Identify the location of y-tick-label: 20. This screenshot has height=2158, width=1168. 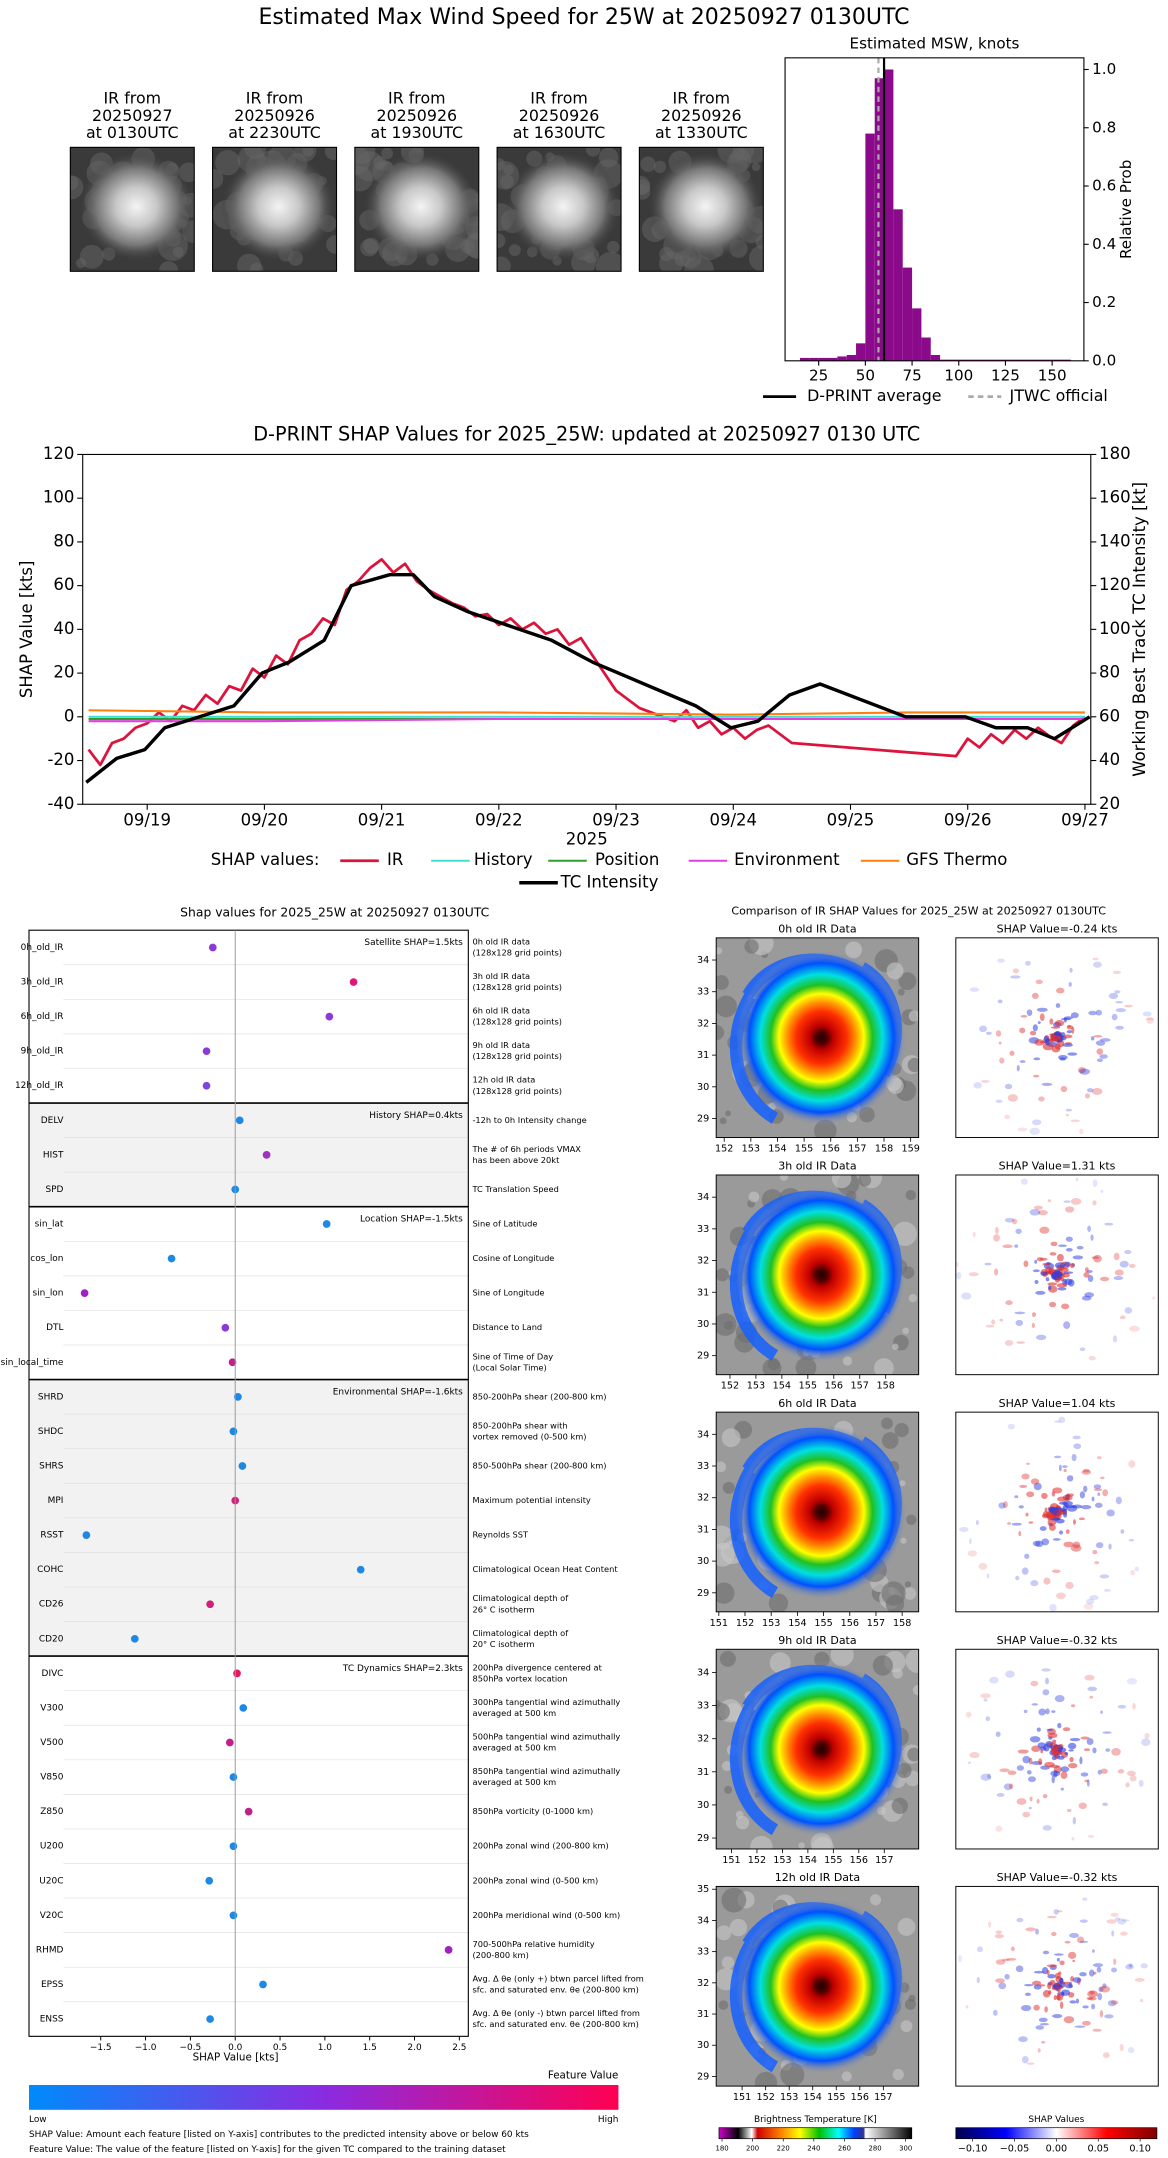
(63, 672).